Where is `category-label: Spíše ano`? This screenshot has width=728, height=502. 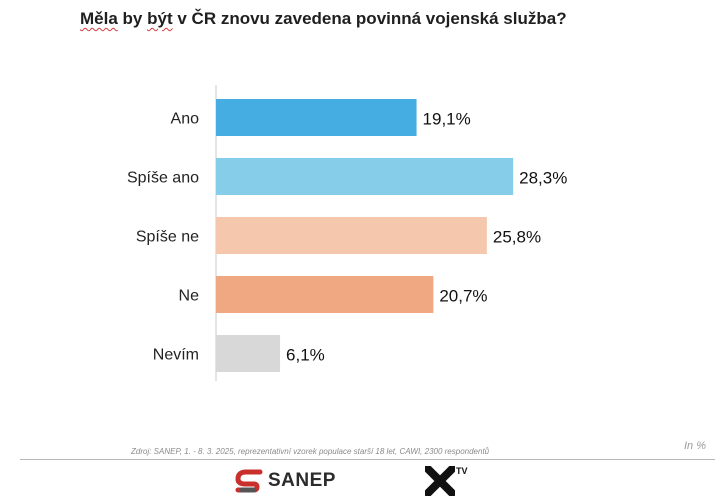 category-label: Spíše ano is located at coordinates (163, 178).